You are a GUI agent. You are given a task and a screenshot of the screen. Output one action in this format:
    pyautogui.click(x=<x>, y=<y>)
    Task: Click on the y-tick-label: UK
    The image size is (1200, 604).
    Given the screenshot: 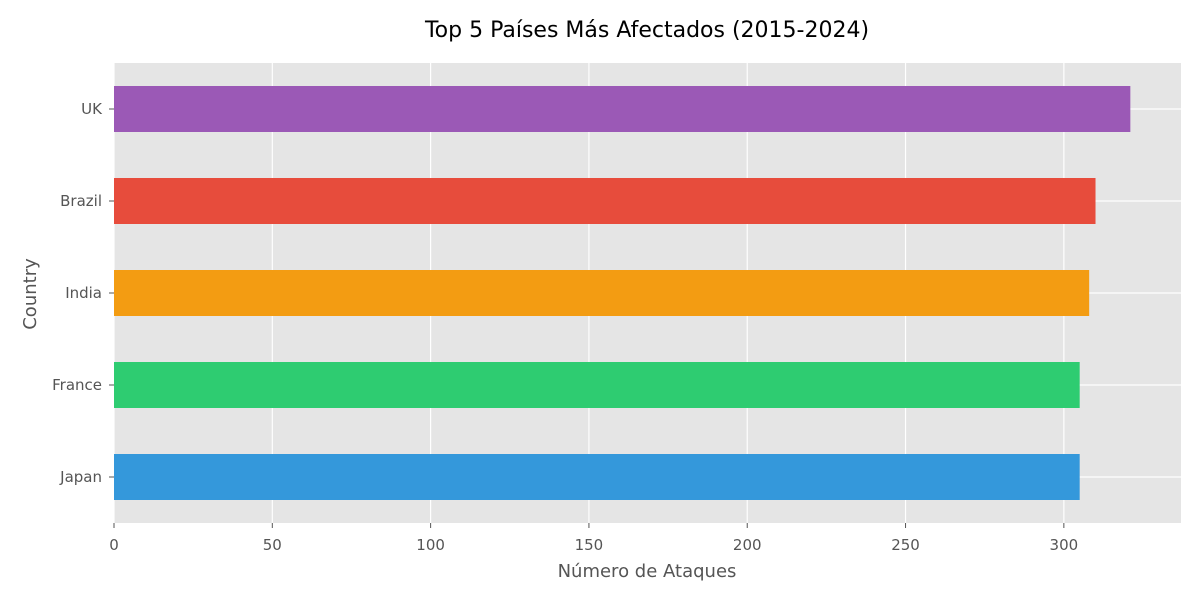 What is the action you would take?
    pyautogui.click(x=92, y=109)
    